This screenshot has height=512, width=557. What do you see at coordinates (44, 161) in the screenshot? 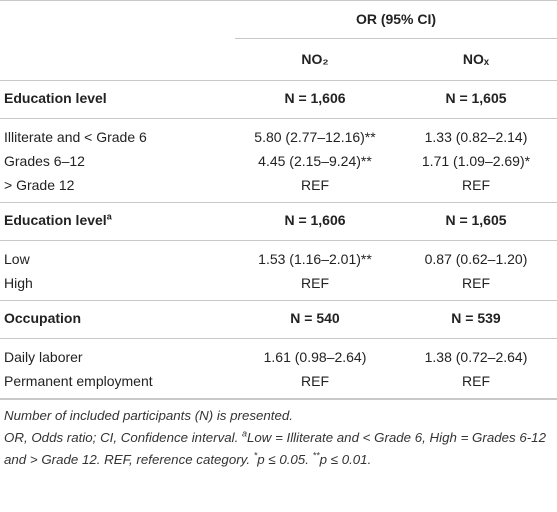
I see `row-label: Grades 6–12` at bounding box center [44, 161].